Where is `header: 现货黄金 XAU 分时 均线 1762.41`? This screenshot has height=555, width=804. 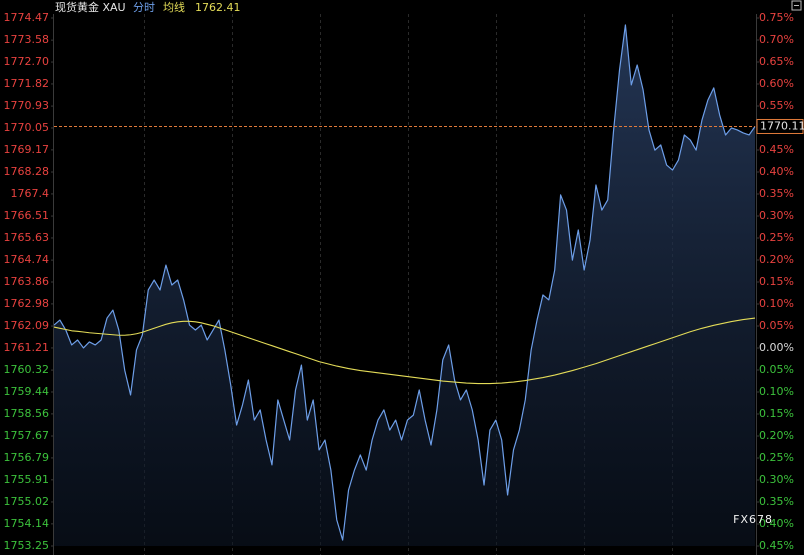
header: 现货黄金 XAU 分时 均线 1762.41 is located at coordinates (148, 7).